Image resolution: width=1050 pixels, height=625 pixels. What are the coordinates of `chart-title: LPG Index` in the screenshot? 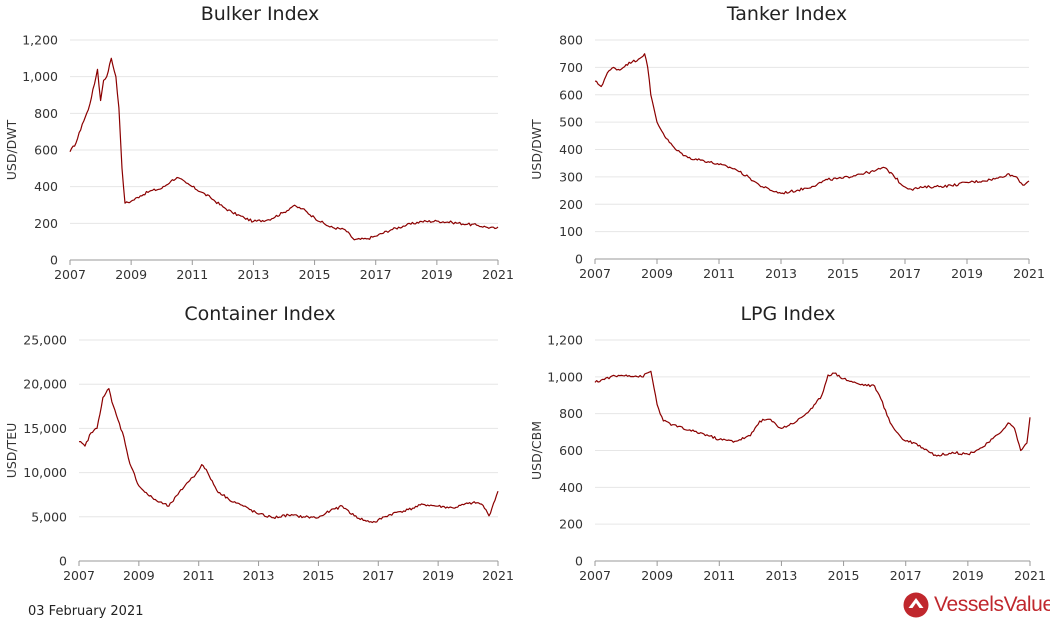 It's located at (787, 314).